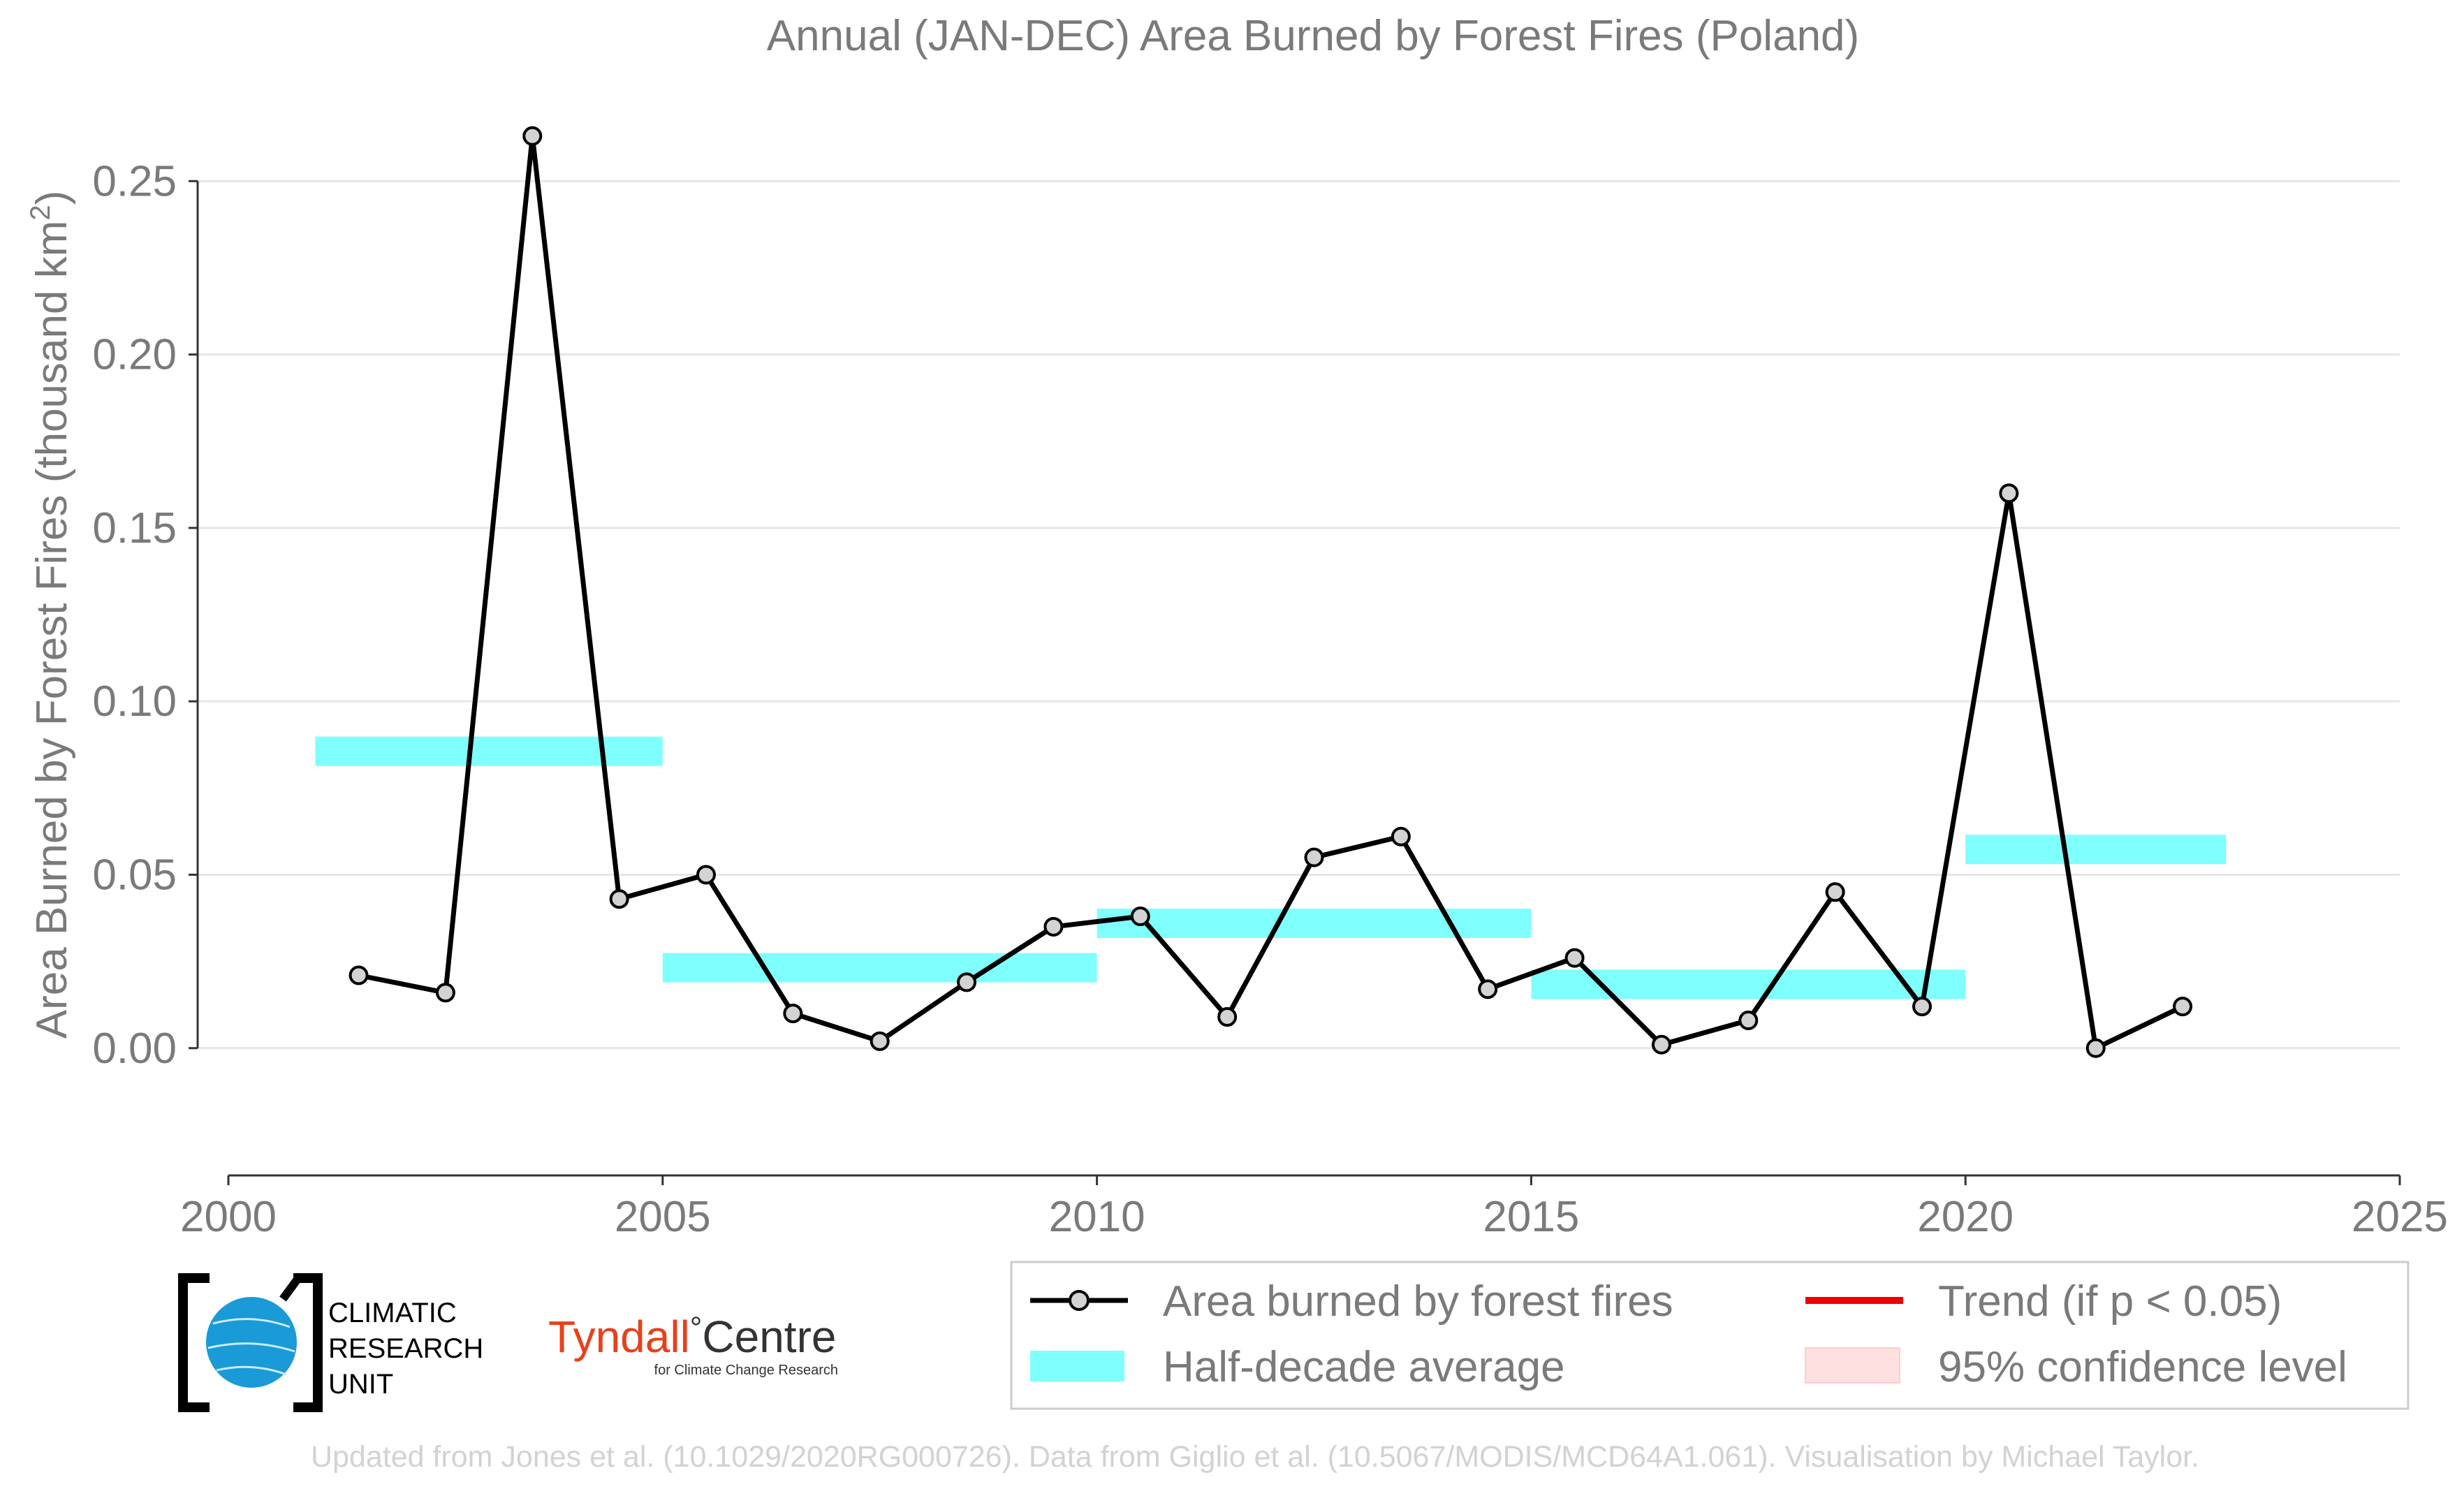 The width and height of the screenshot is (2464, 1489). Describe the element at coordinates (134, 875) in the screenshot. I see `y-tick-label: 0.05` at that location.